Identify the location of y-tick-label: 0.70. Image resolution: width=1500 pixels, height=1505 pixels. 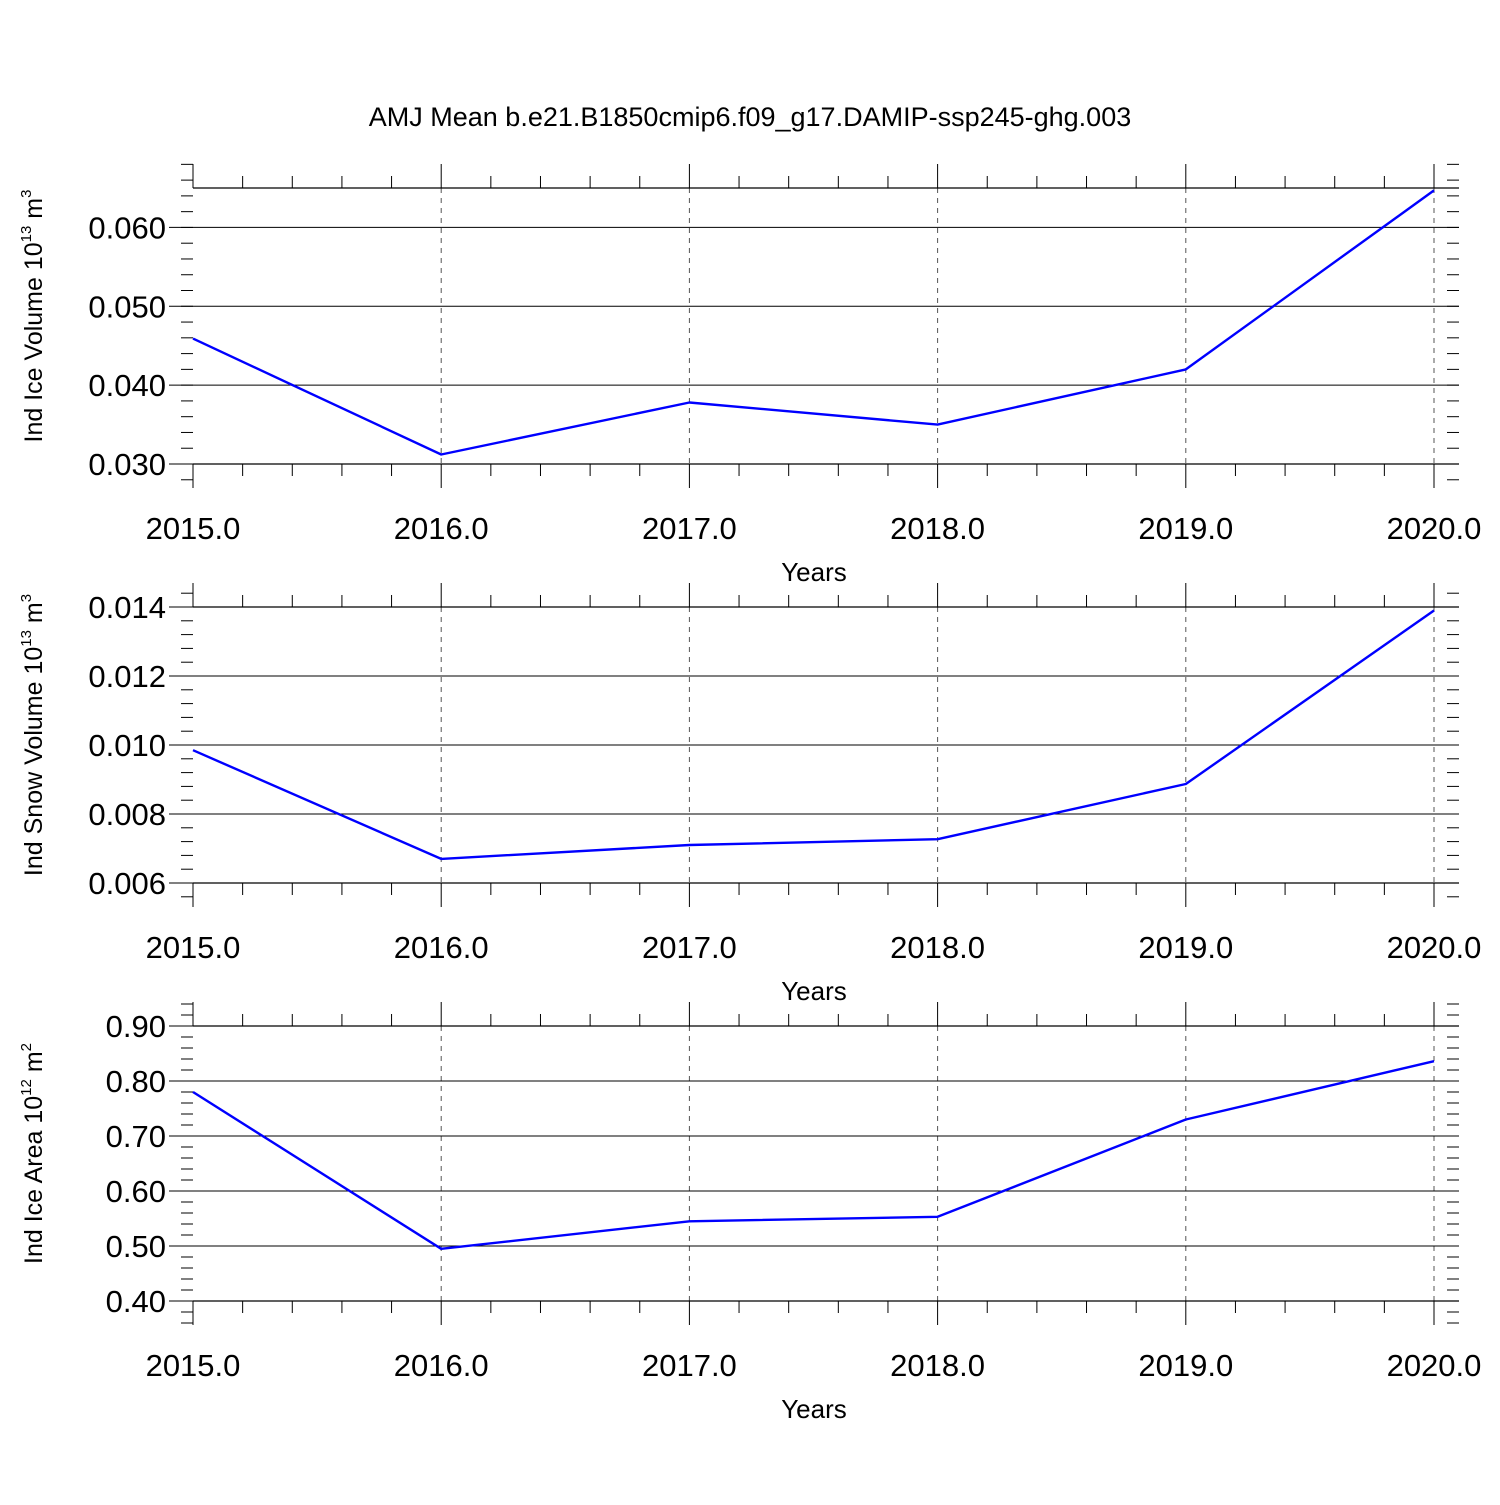
(136, 1136).